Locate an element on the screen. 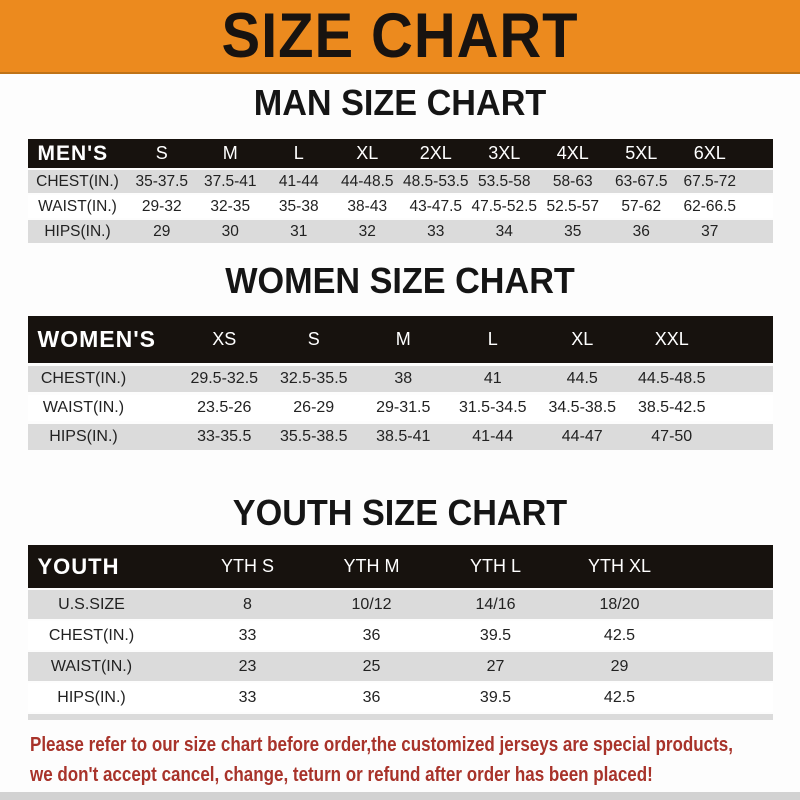  size-value: 44.5 is located at coordinates (582, 378).